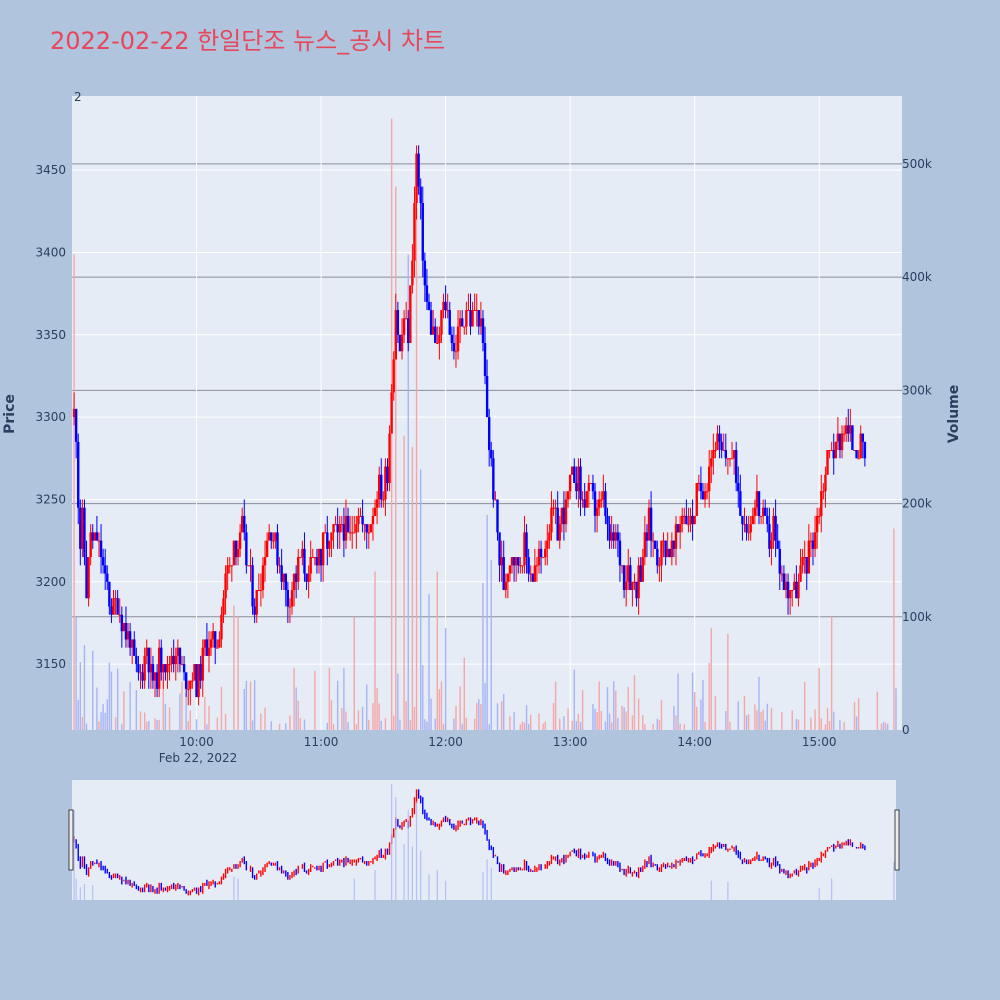 Image resolution: width=1000 pixels, height=1000 pixels. I want to click on y-tick-label: 3300, so click(50, 417).